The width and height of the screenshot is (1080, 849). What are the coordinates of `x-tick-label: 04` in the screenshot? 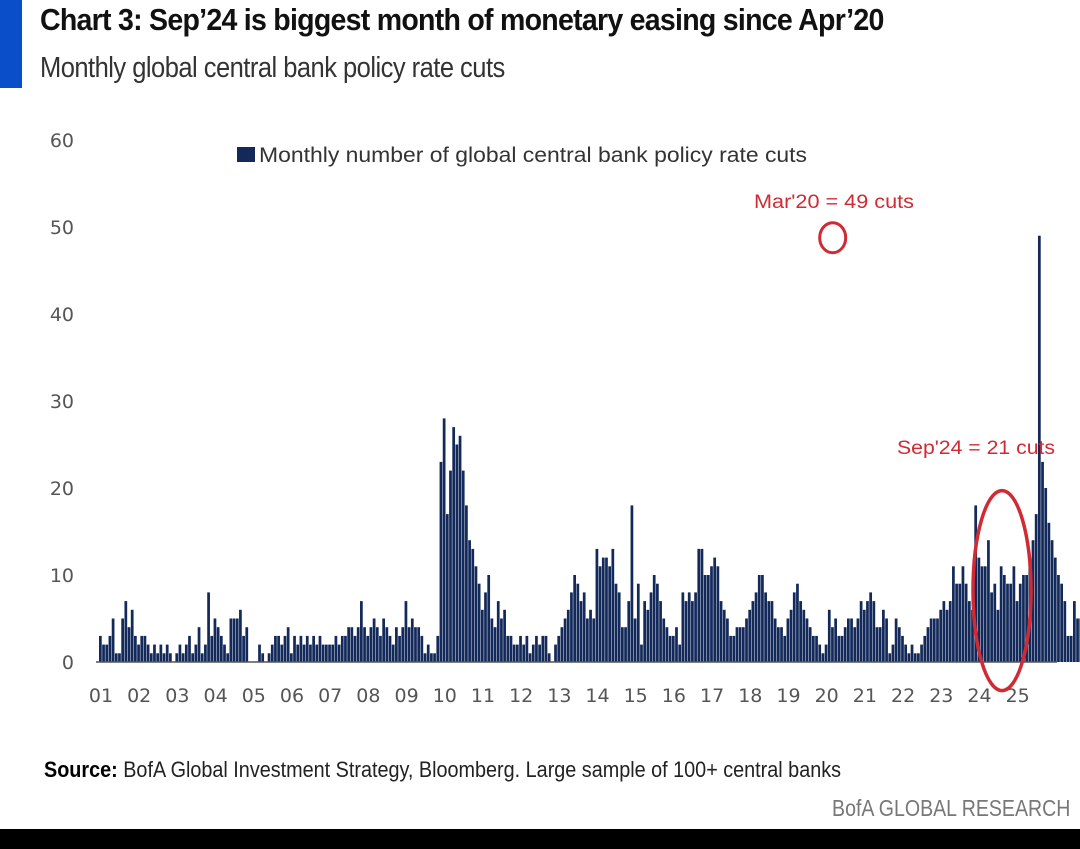 It's located at (216, 696).